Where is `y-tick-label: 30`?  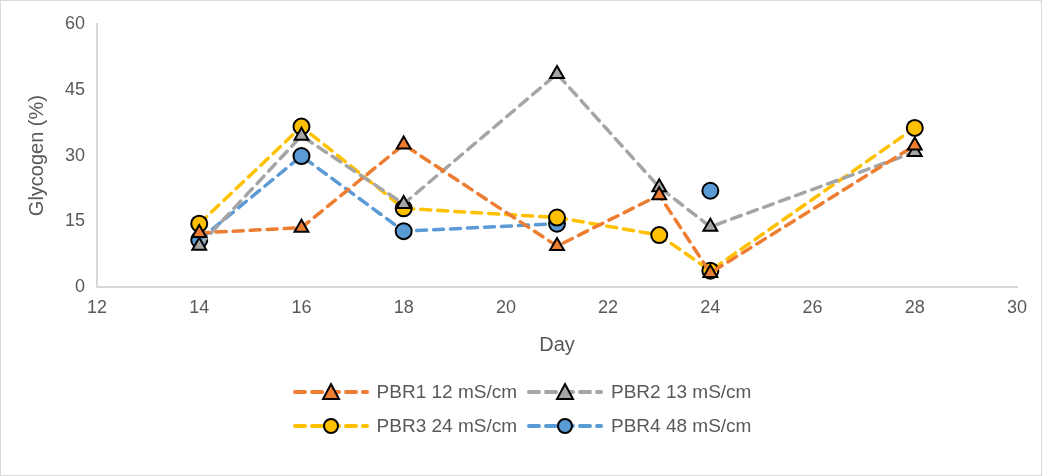
y-tick-label: 30 is located at coordinates (75, 154).